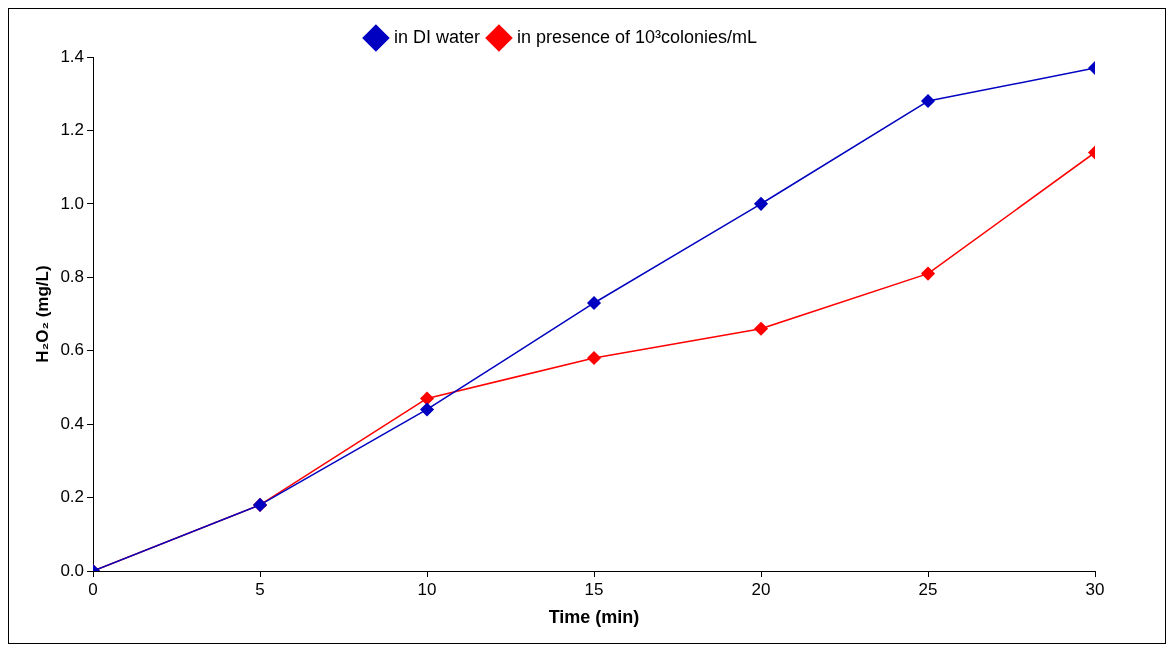 Image resolution: width=1174 pixels, height=652 pixels. Describe the element at coordinates (594, 589) in the screenshot. I see `x-tick-label: 15` at that location.